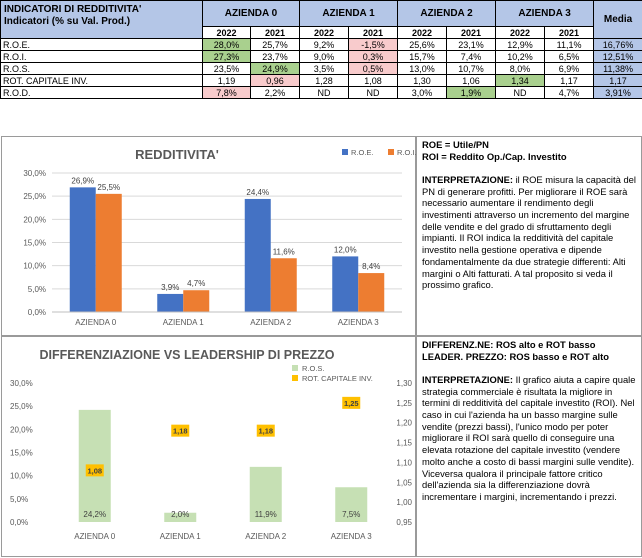  I want to click on table-cell: 28,0%, so click(226, 44).